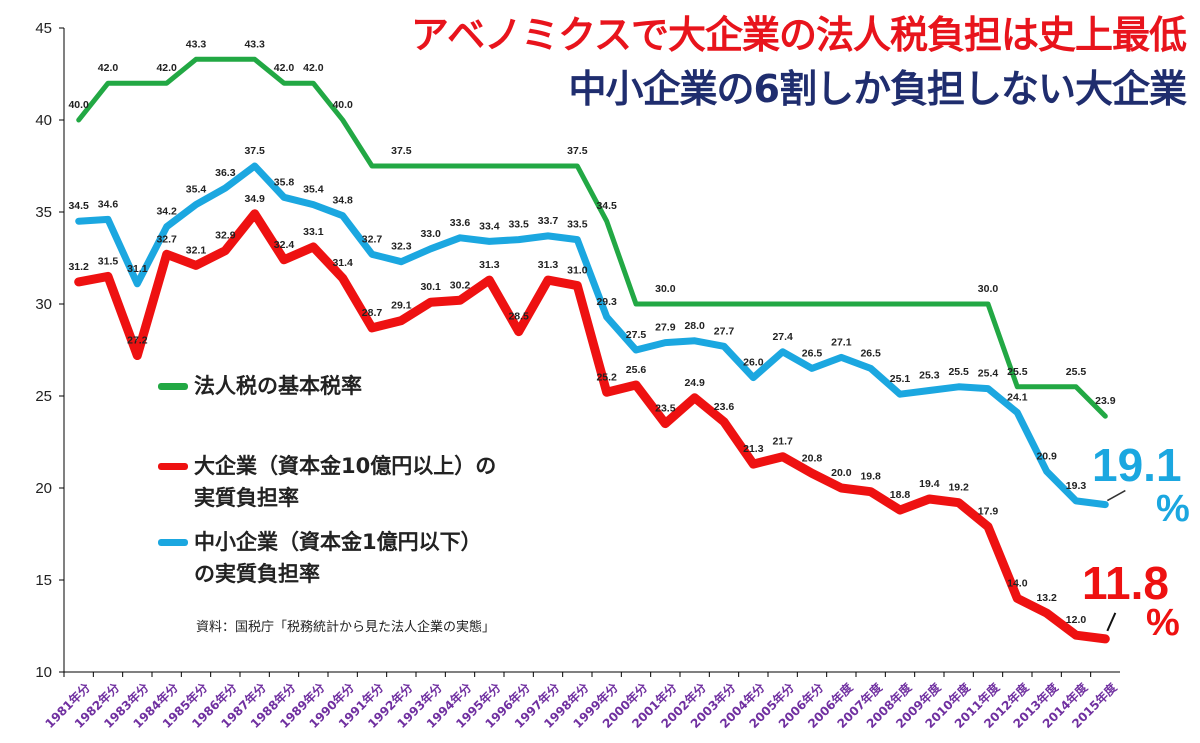 This screenshot has height=743, width=1200. I want to click on data-label: 20.0, so click(841, 473).